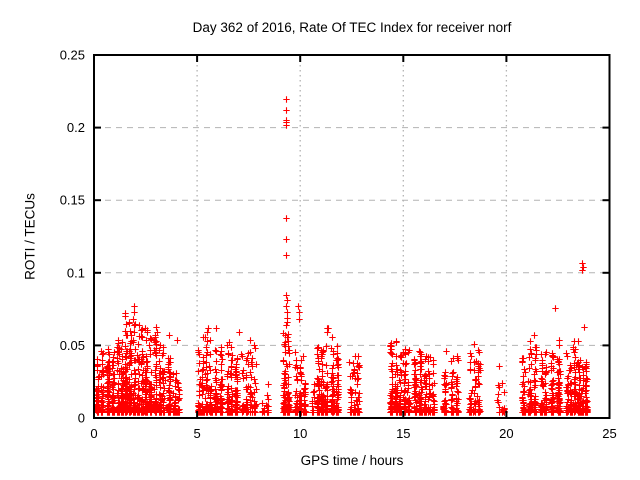 The image size is (640, 480). I want to click on y-tick-label: 0.05, so click(72, 345).